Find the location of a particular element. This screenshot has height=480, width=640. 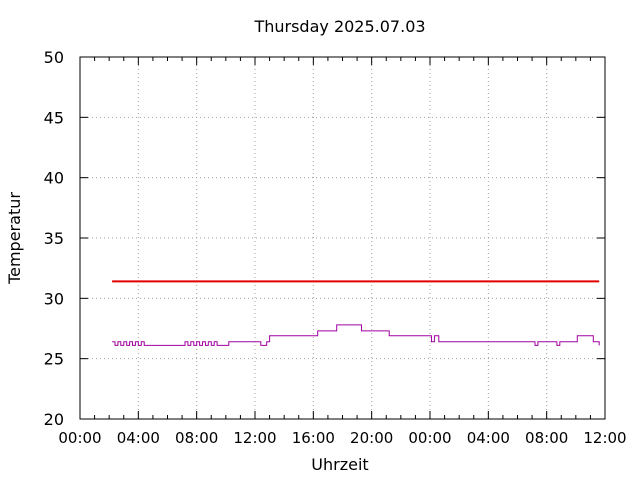

chart-title: Thursday 2025.07.03 is located at coordinates (339, 26).